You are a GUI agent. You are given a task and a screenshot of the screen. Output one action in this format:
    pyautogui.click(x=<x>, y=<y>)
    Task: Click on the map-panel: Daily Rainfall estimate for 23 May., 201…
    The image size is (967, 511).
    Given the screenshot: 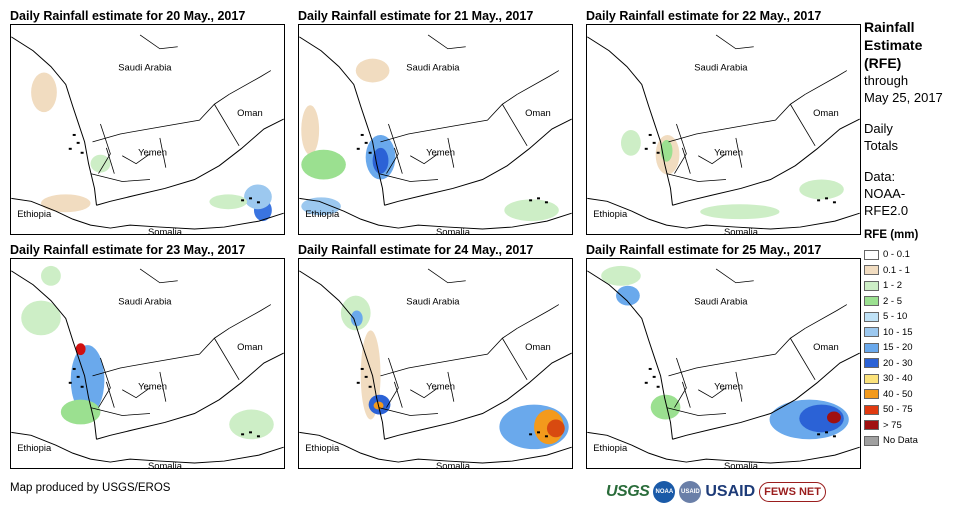 What is the action you would take?
    pyautogui.click(x=147, y=355)
    